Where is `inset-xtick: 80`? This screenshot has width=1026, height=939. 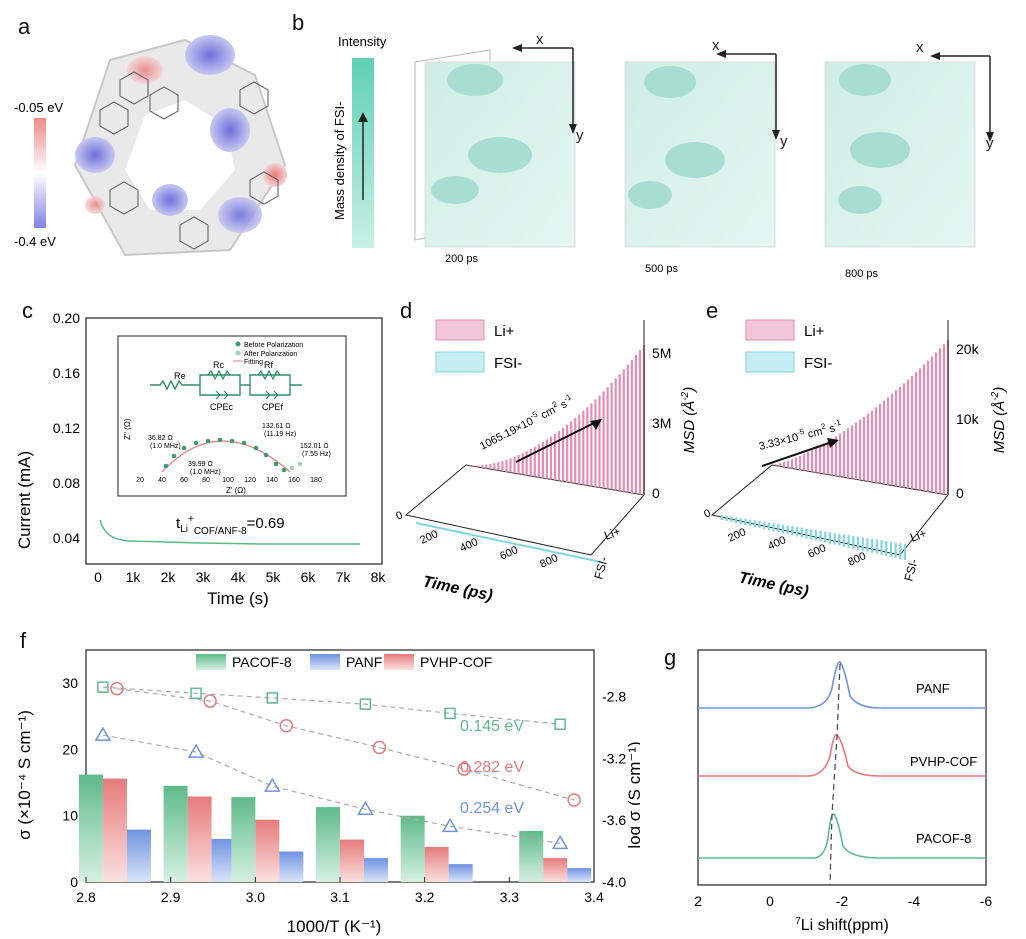
inset-xtick: 80 is located at coordinates (206, 480).